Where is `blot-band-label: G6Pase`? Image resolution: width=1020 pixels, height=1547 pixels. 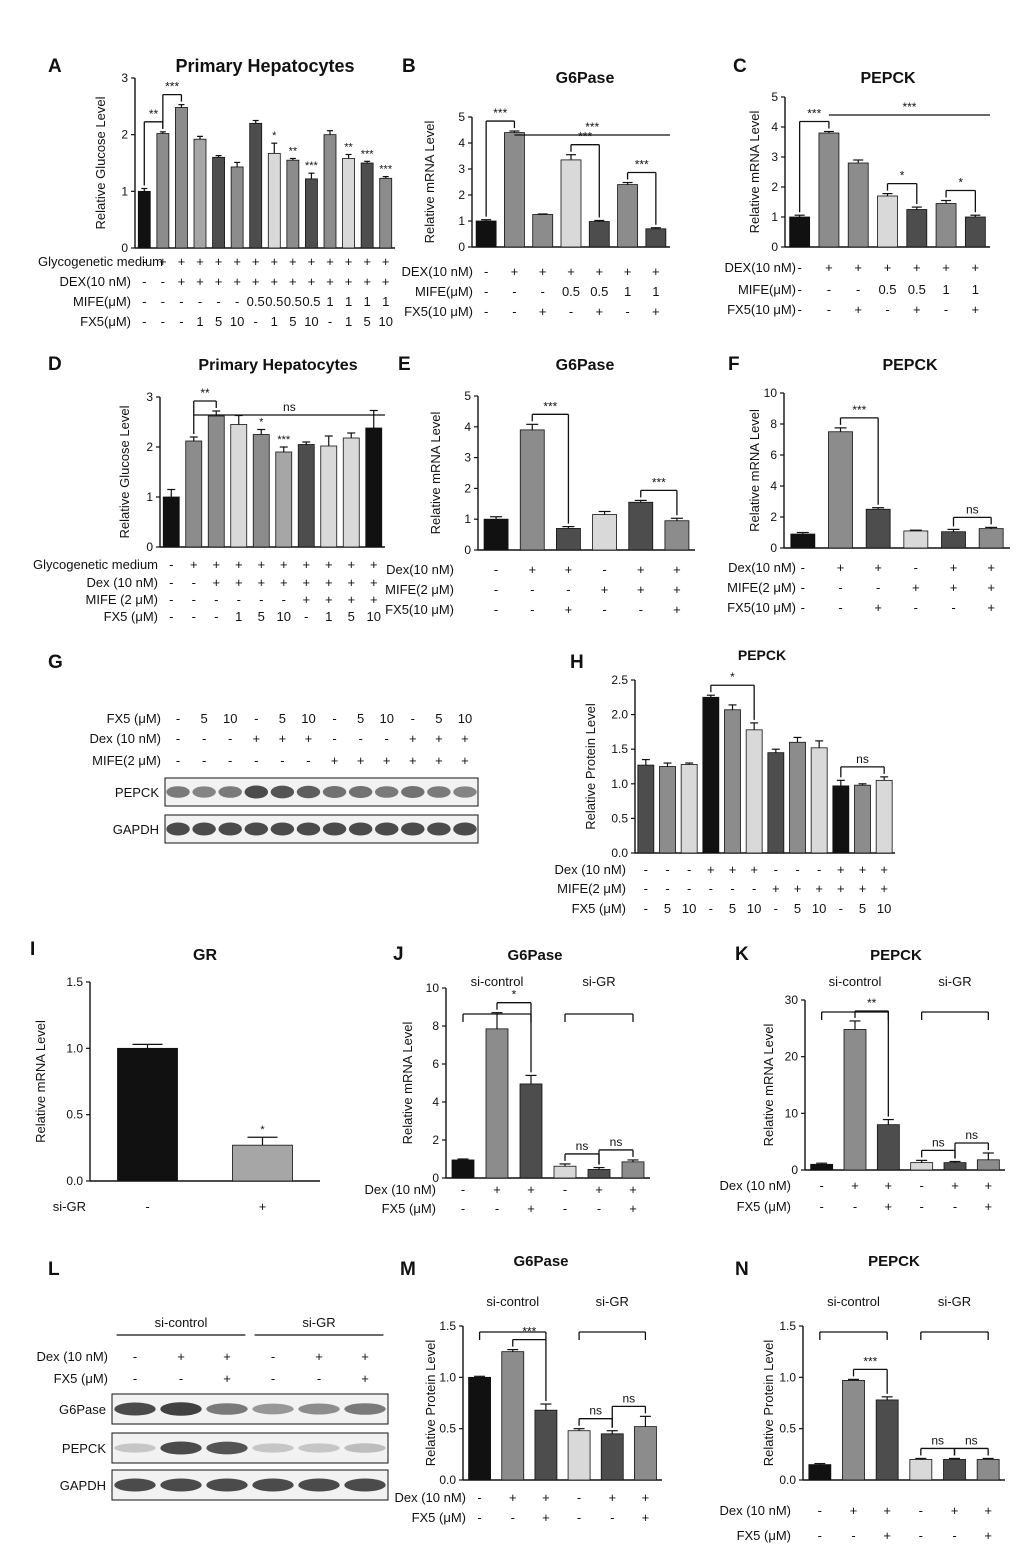 blot-band-label: G6Pase is located at coordinates (82, 1409).